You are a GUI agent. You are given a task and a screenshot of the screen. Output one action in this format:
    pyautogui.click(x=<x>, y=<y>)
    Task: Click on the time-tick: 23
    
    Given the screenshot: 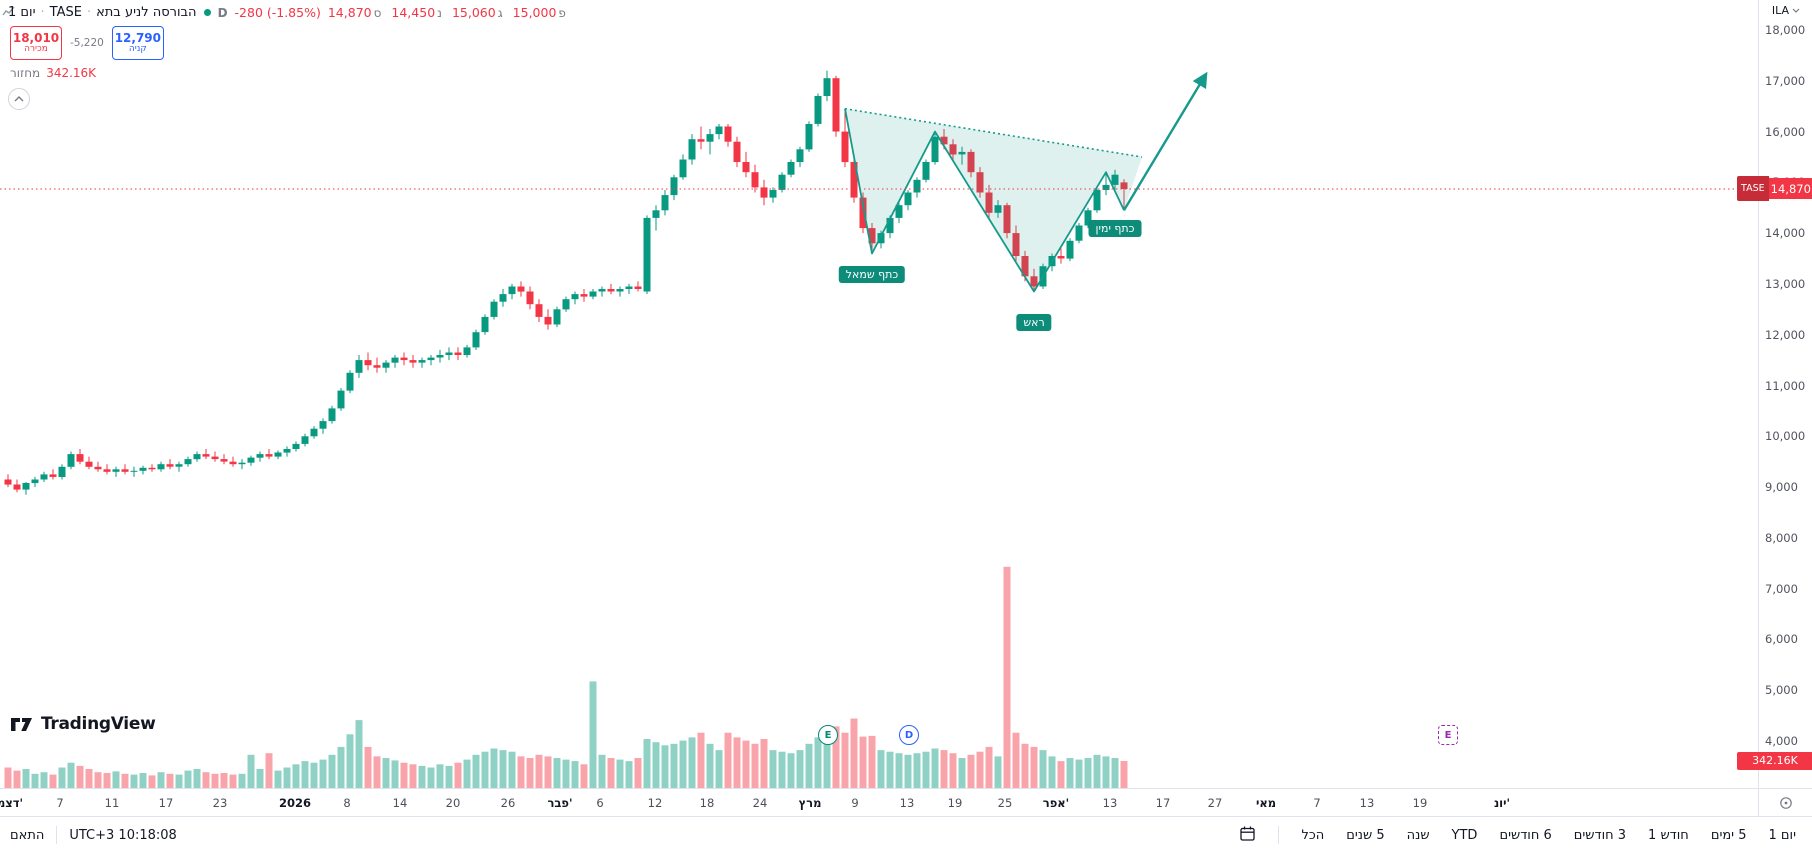 What is the action you would take?
    pyautogui.click(x=220, y=803)
    